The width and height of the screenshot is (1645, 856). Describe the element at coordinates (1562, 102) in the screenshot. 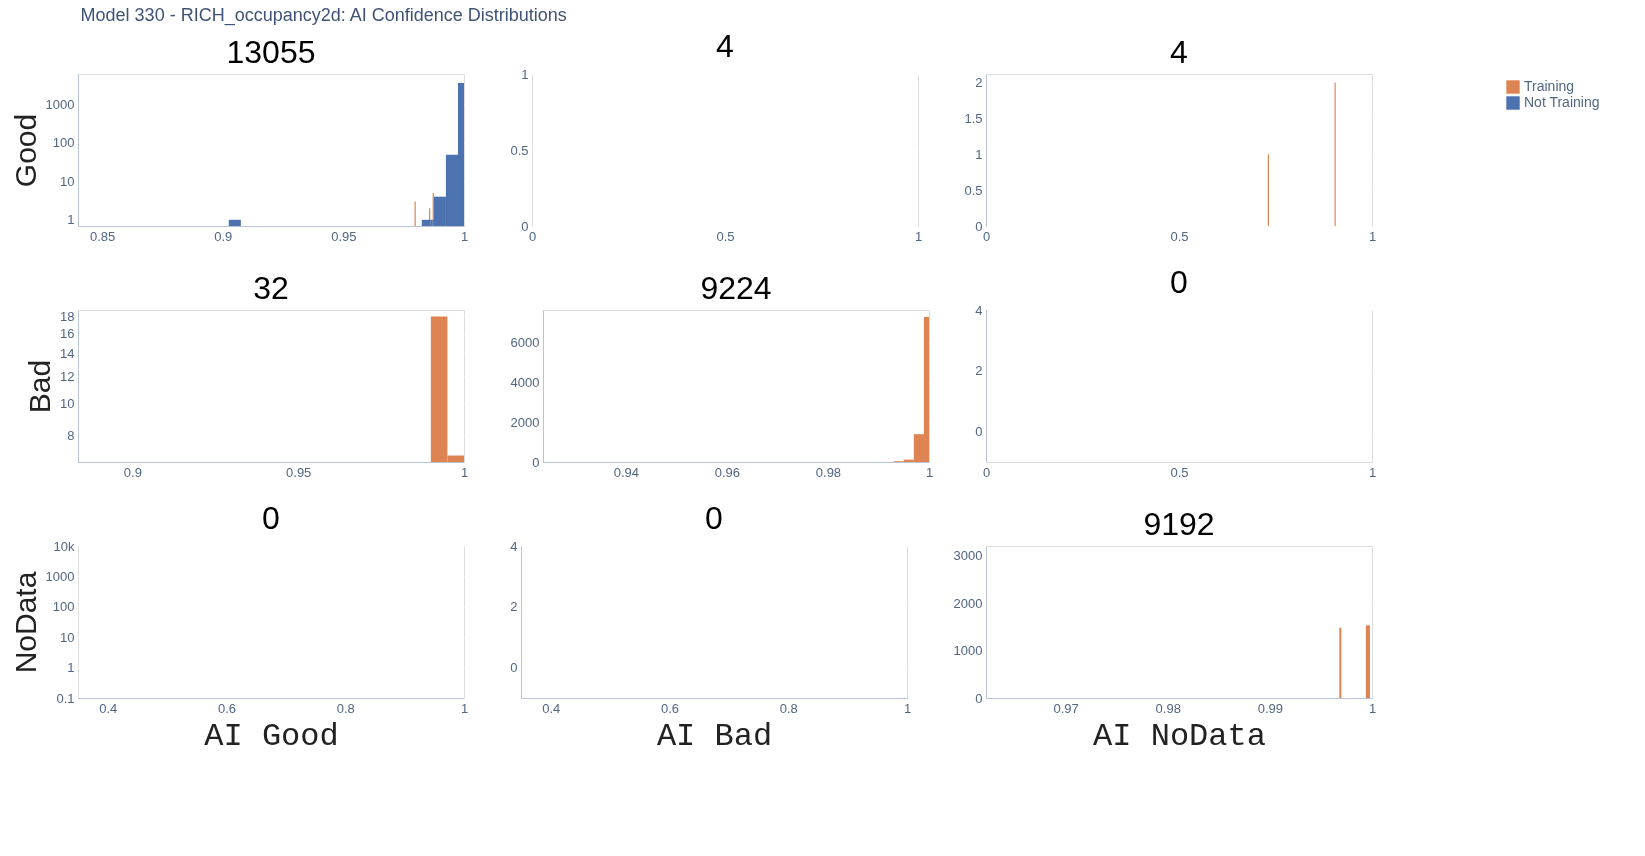

I see `legend-label: Not Training` at that location.